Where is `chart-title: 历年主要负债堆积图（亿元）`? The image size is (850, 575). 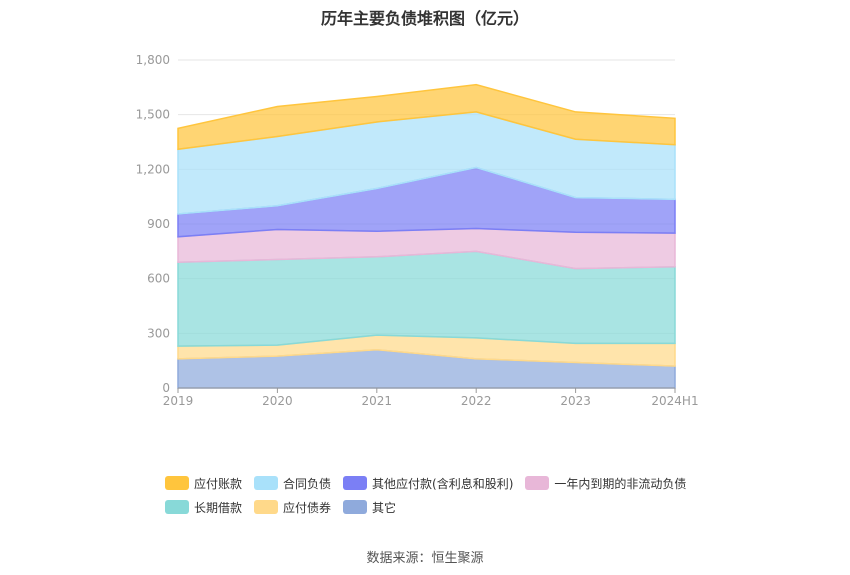 chart-title: 历年主要负债堆积图（亿元） is located at coordinates (424, 18).